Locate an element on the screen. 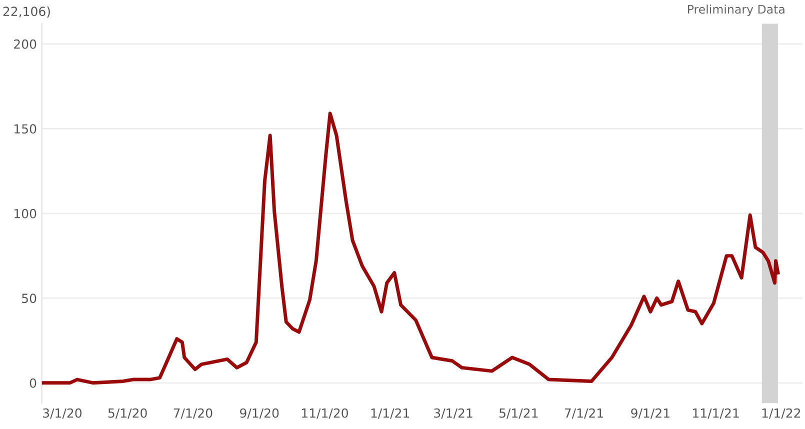 This screenshot has height=429, width=805. x-tick-label: 5/1/21 is located at coordinates (519, 413).